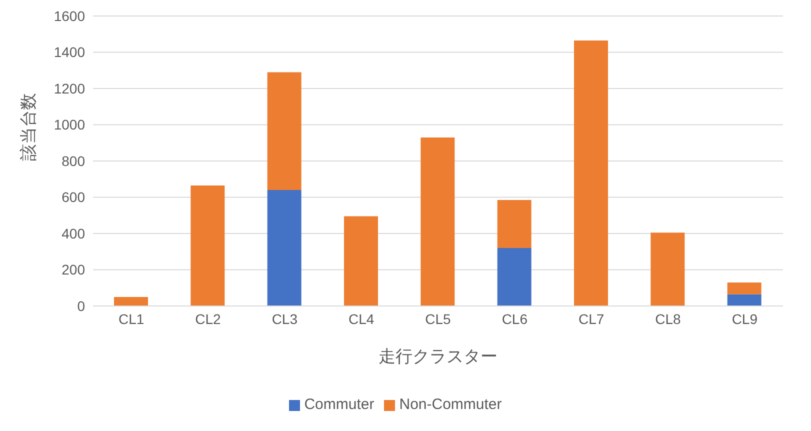 Image resolution: width=811 pixels, height=431 pixels. What do you see at coordinates (591, 318) in the screenshot?
I see `x-tick-label: CL7` at bounding box center [591, 318].